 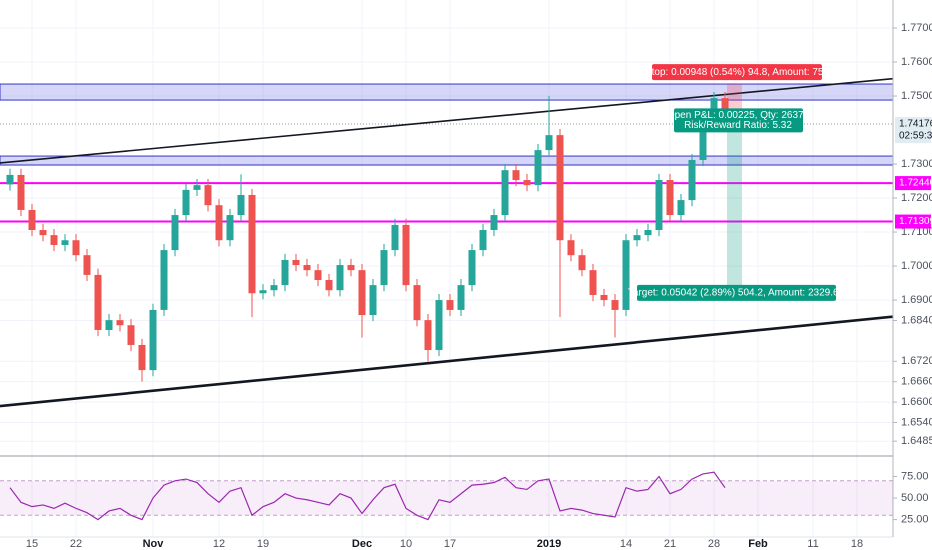 I want to click on rsi-tick-label: 75.00, so click(x=915, y=476).